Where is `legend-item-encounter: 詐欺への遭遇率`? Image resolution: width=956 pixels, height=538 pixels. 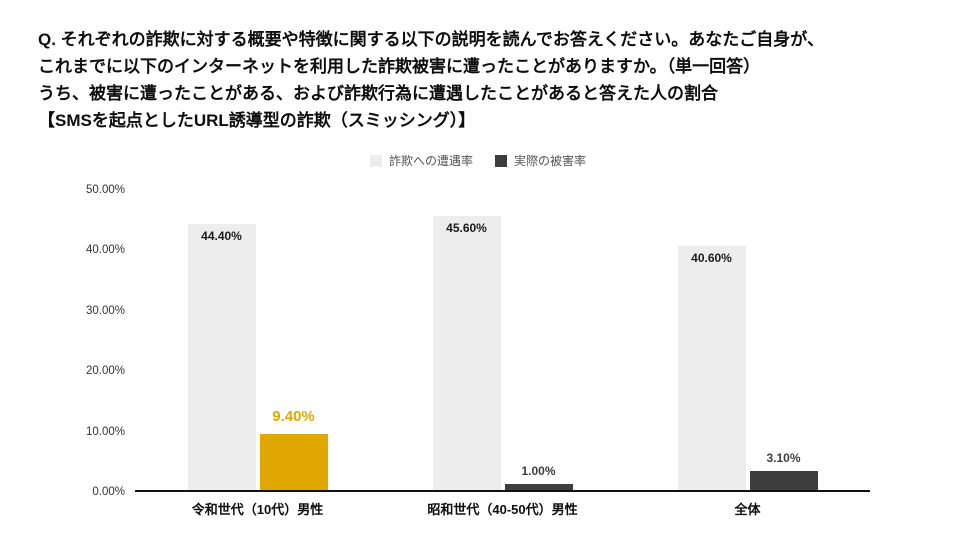
legend-item-encounter: 詐欺への遭遇率 is located at coordinates (421, 160).